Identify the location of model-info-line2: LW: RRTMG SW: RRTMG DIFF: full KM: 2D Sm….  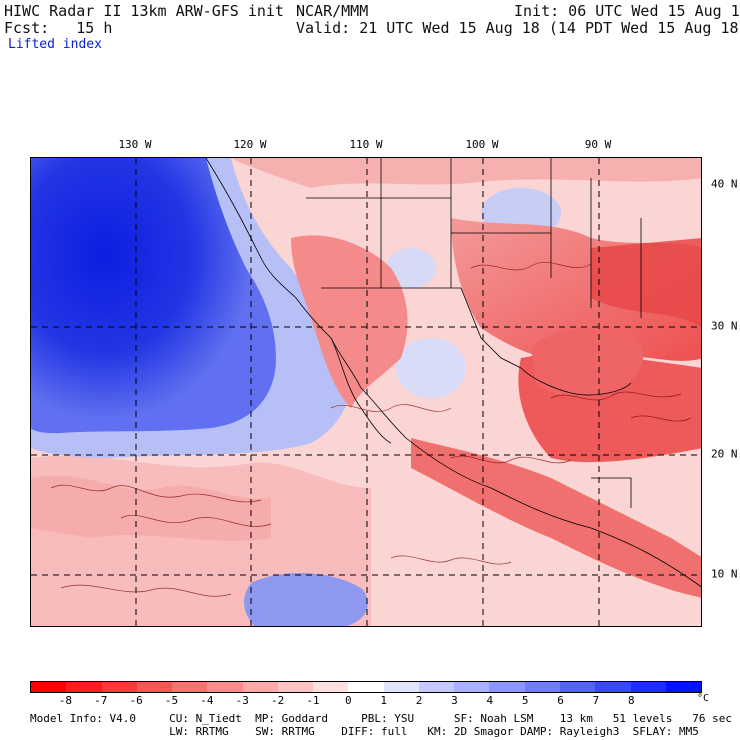
(364, 731).